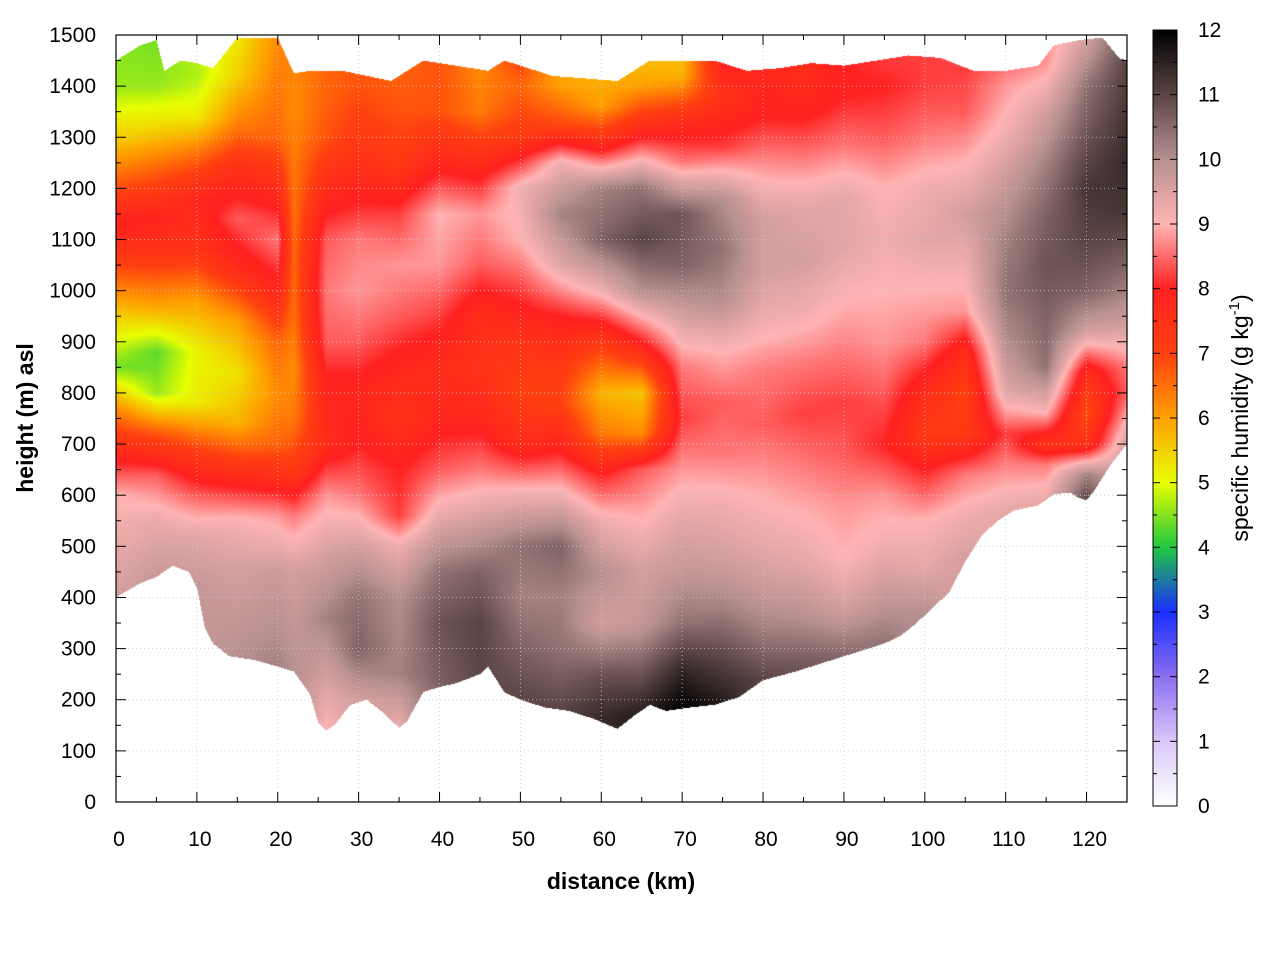 The width and height of the screenshot is (1280, 960). I want to click on x-tick-label: 110, so click(1008, 839).